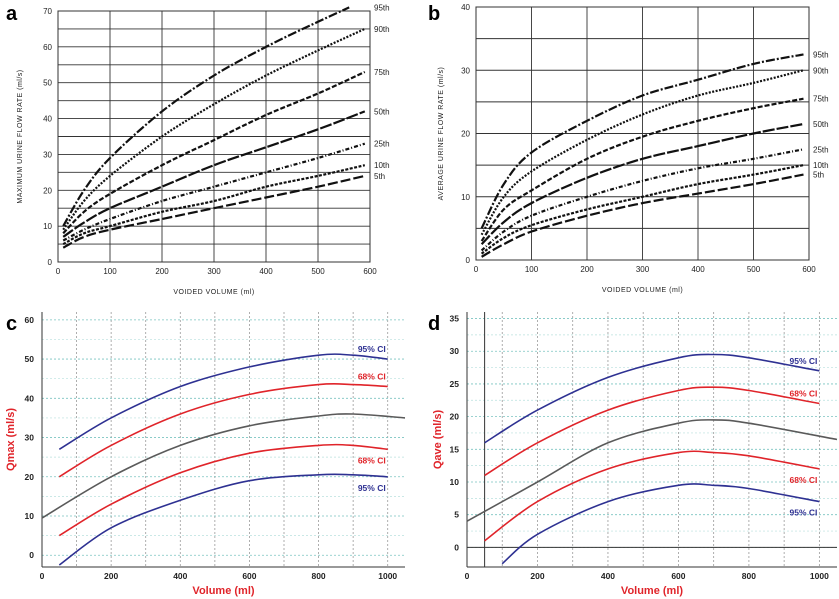  What do you see at coordinates (455, 319) in the screenshot?
I see `y-tick-label: 35` at bounding box center [455, 319].